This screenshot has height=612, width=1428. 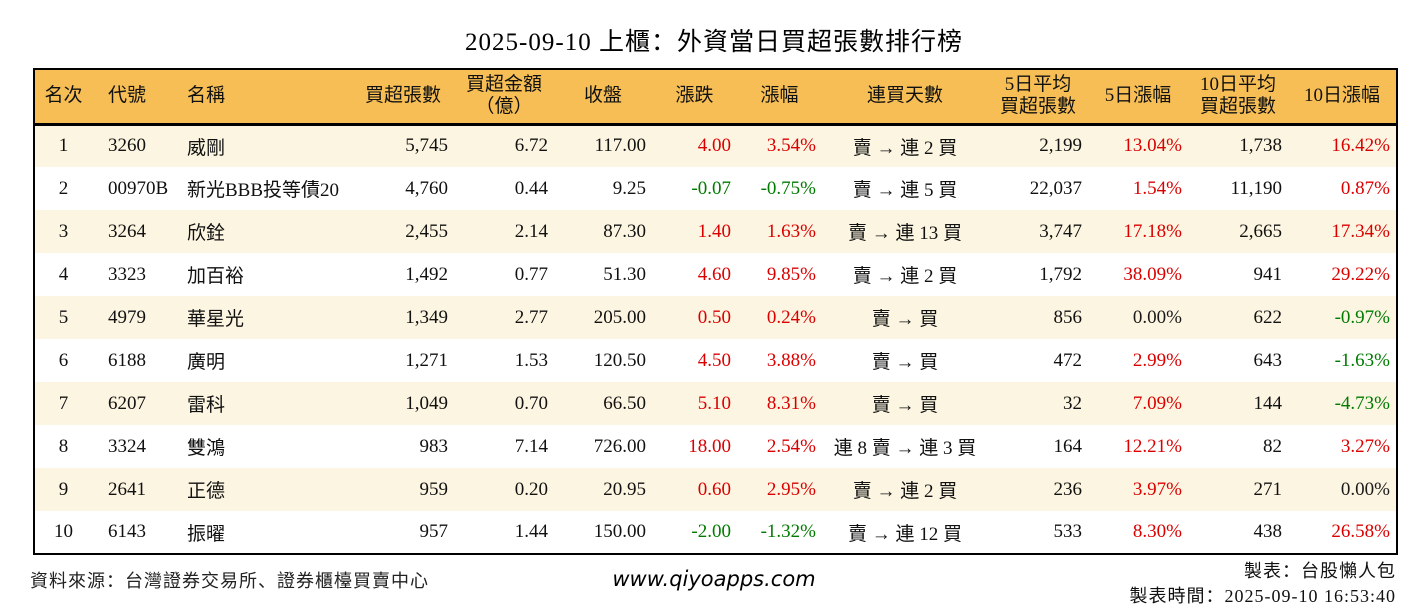 I want to click on cell-rank: 3, so click(x=63, y=231).